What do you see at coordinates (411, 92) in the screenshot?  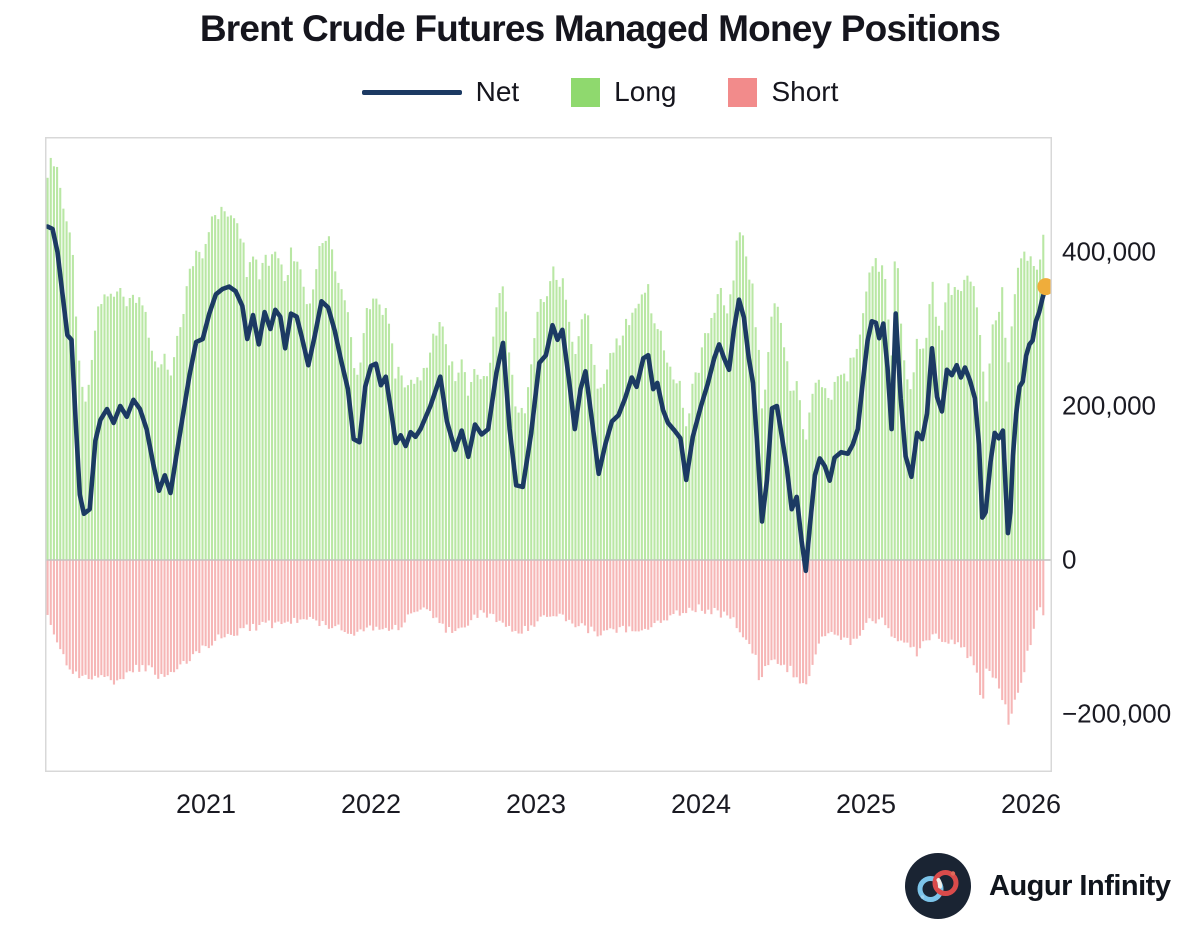 I see `net-line-swatch` at bounding box center [411, 92].